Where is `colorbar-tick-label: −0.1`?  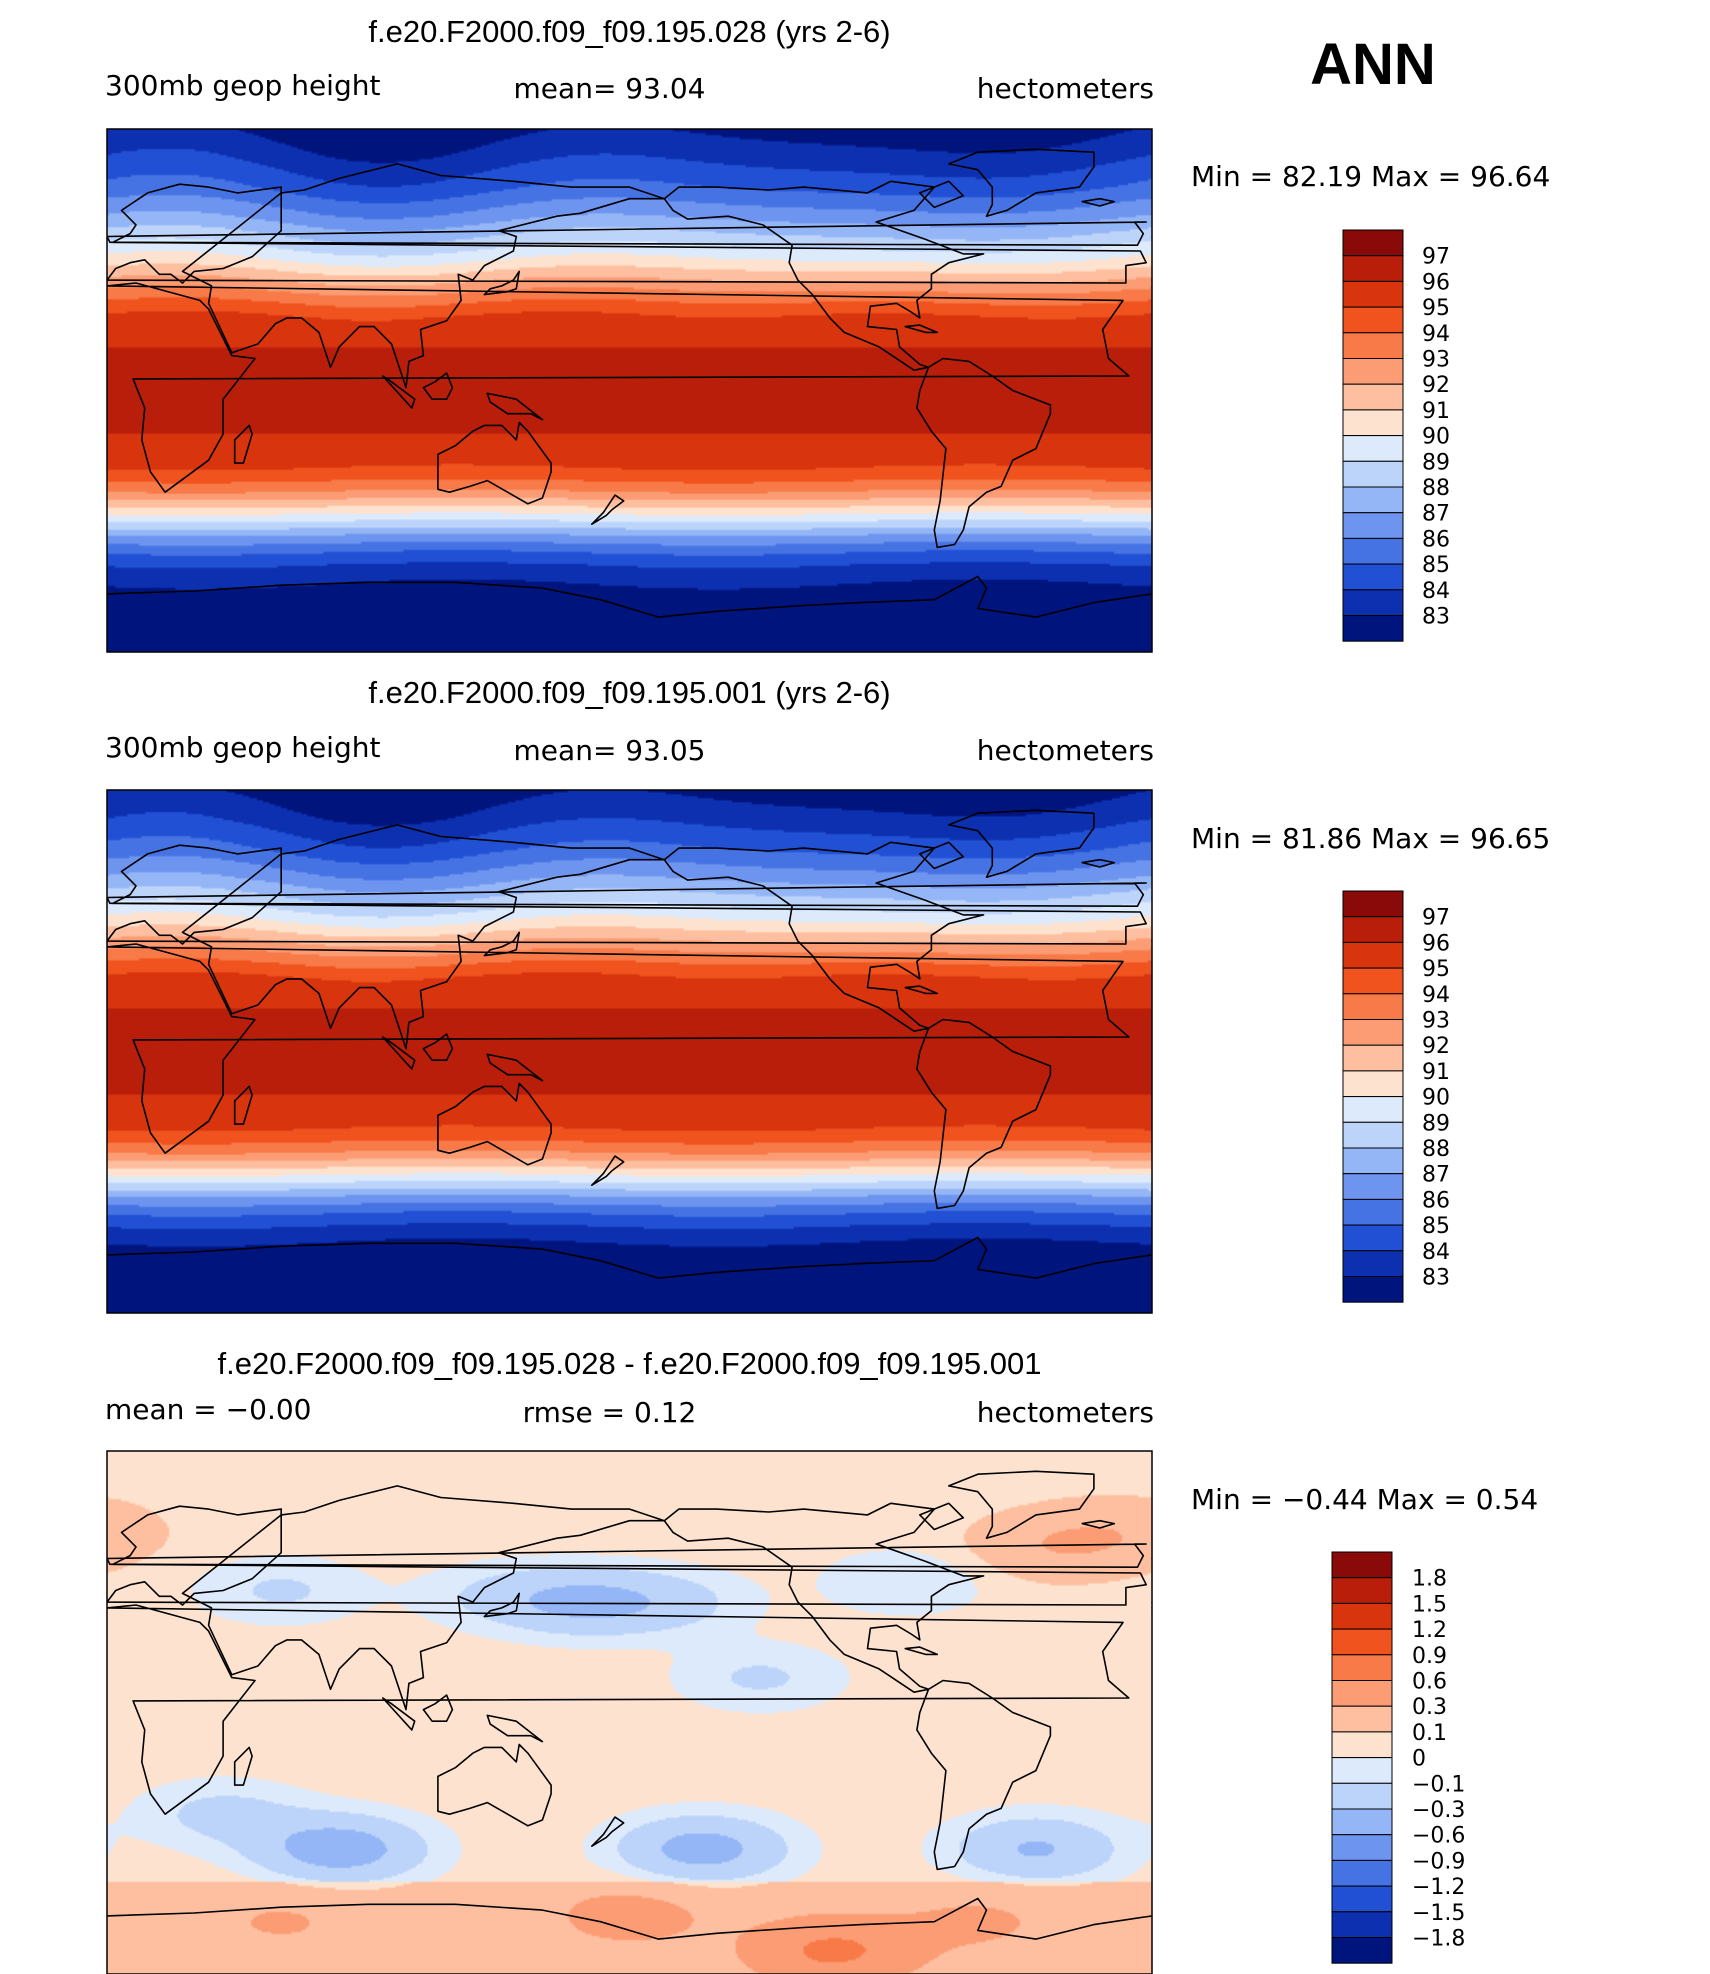 colorbar-tick-label: −0.1 is located at coordinates (1438, 1784).